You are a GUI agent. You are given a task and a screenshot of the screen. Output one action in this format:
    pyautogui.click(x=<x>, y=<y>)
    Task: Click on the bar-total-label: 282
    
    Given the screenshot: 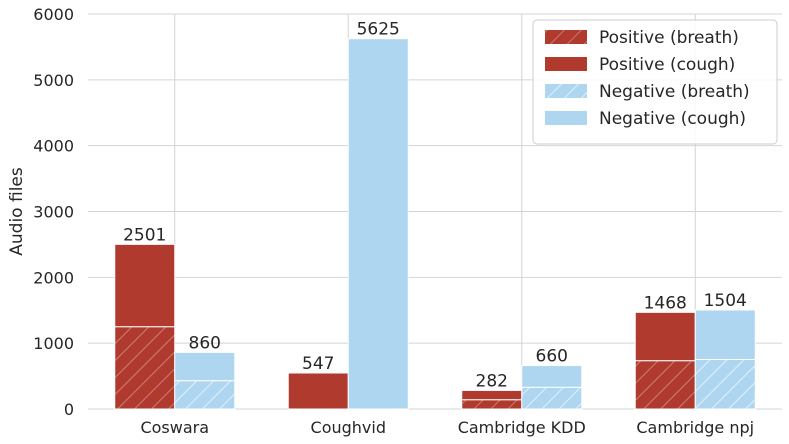 What is the action you would take?
    pyautogui.click(x=492, y=381)
    